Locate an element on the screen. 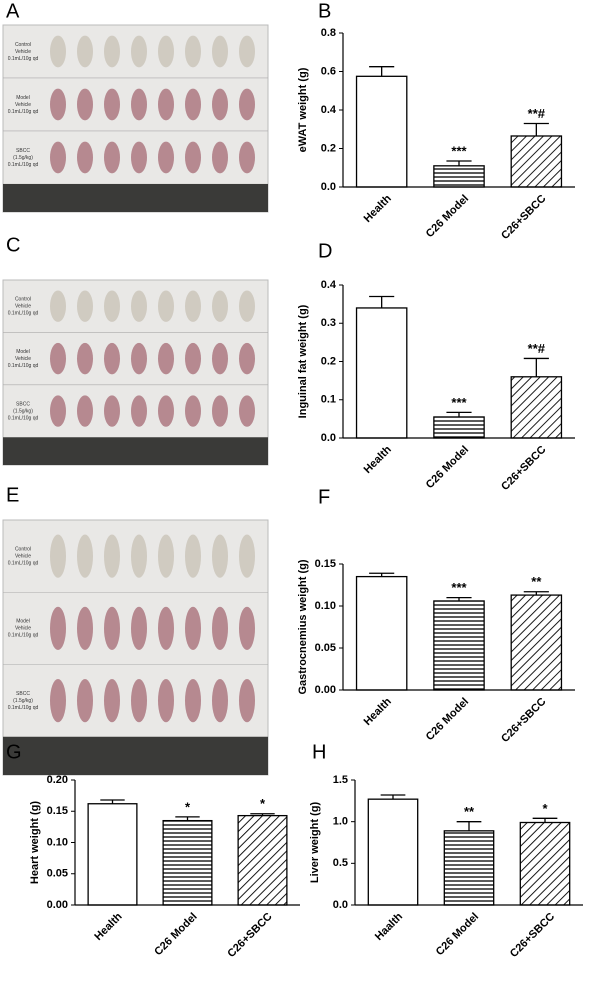 This screenshot has height=997, width=610. y-axis-label: Gastrocnemius weight (g) is located at coordinates (303, 626).